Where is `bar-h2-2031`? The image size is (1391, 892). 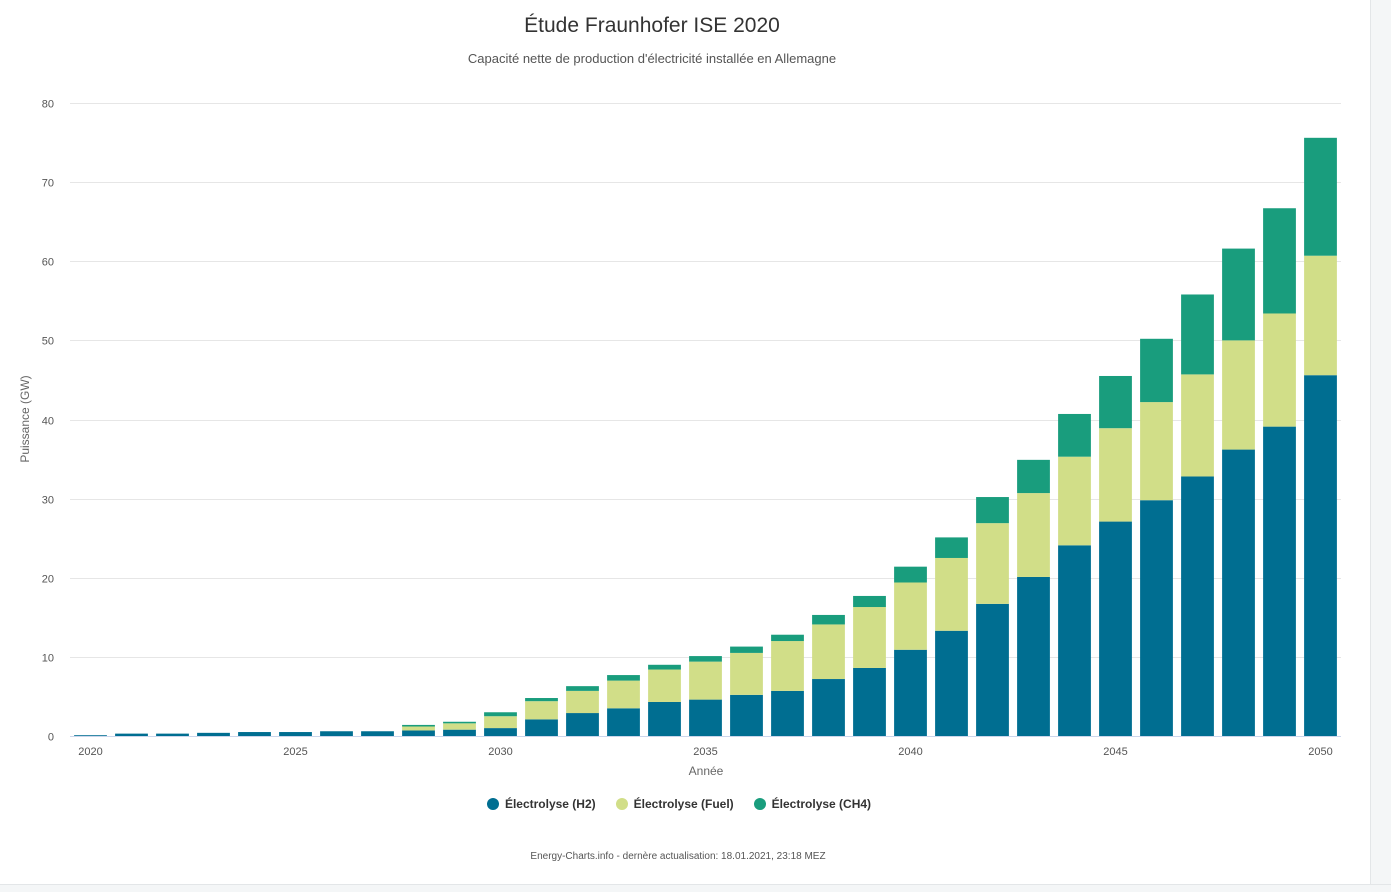 bar-h2-2031 is located at coordinates (541, 727).